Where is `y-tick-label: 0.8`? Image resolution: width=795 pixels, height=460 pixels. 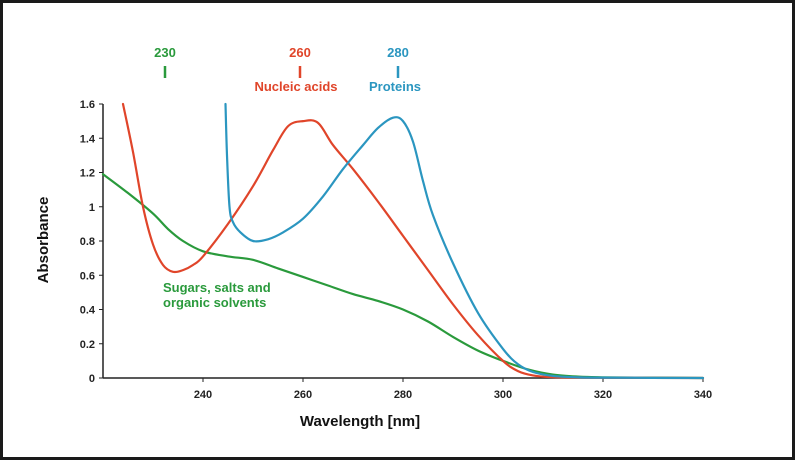
y-tick-label: 0.8 is located at coordinates (87, 242).